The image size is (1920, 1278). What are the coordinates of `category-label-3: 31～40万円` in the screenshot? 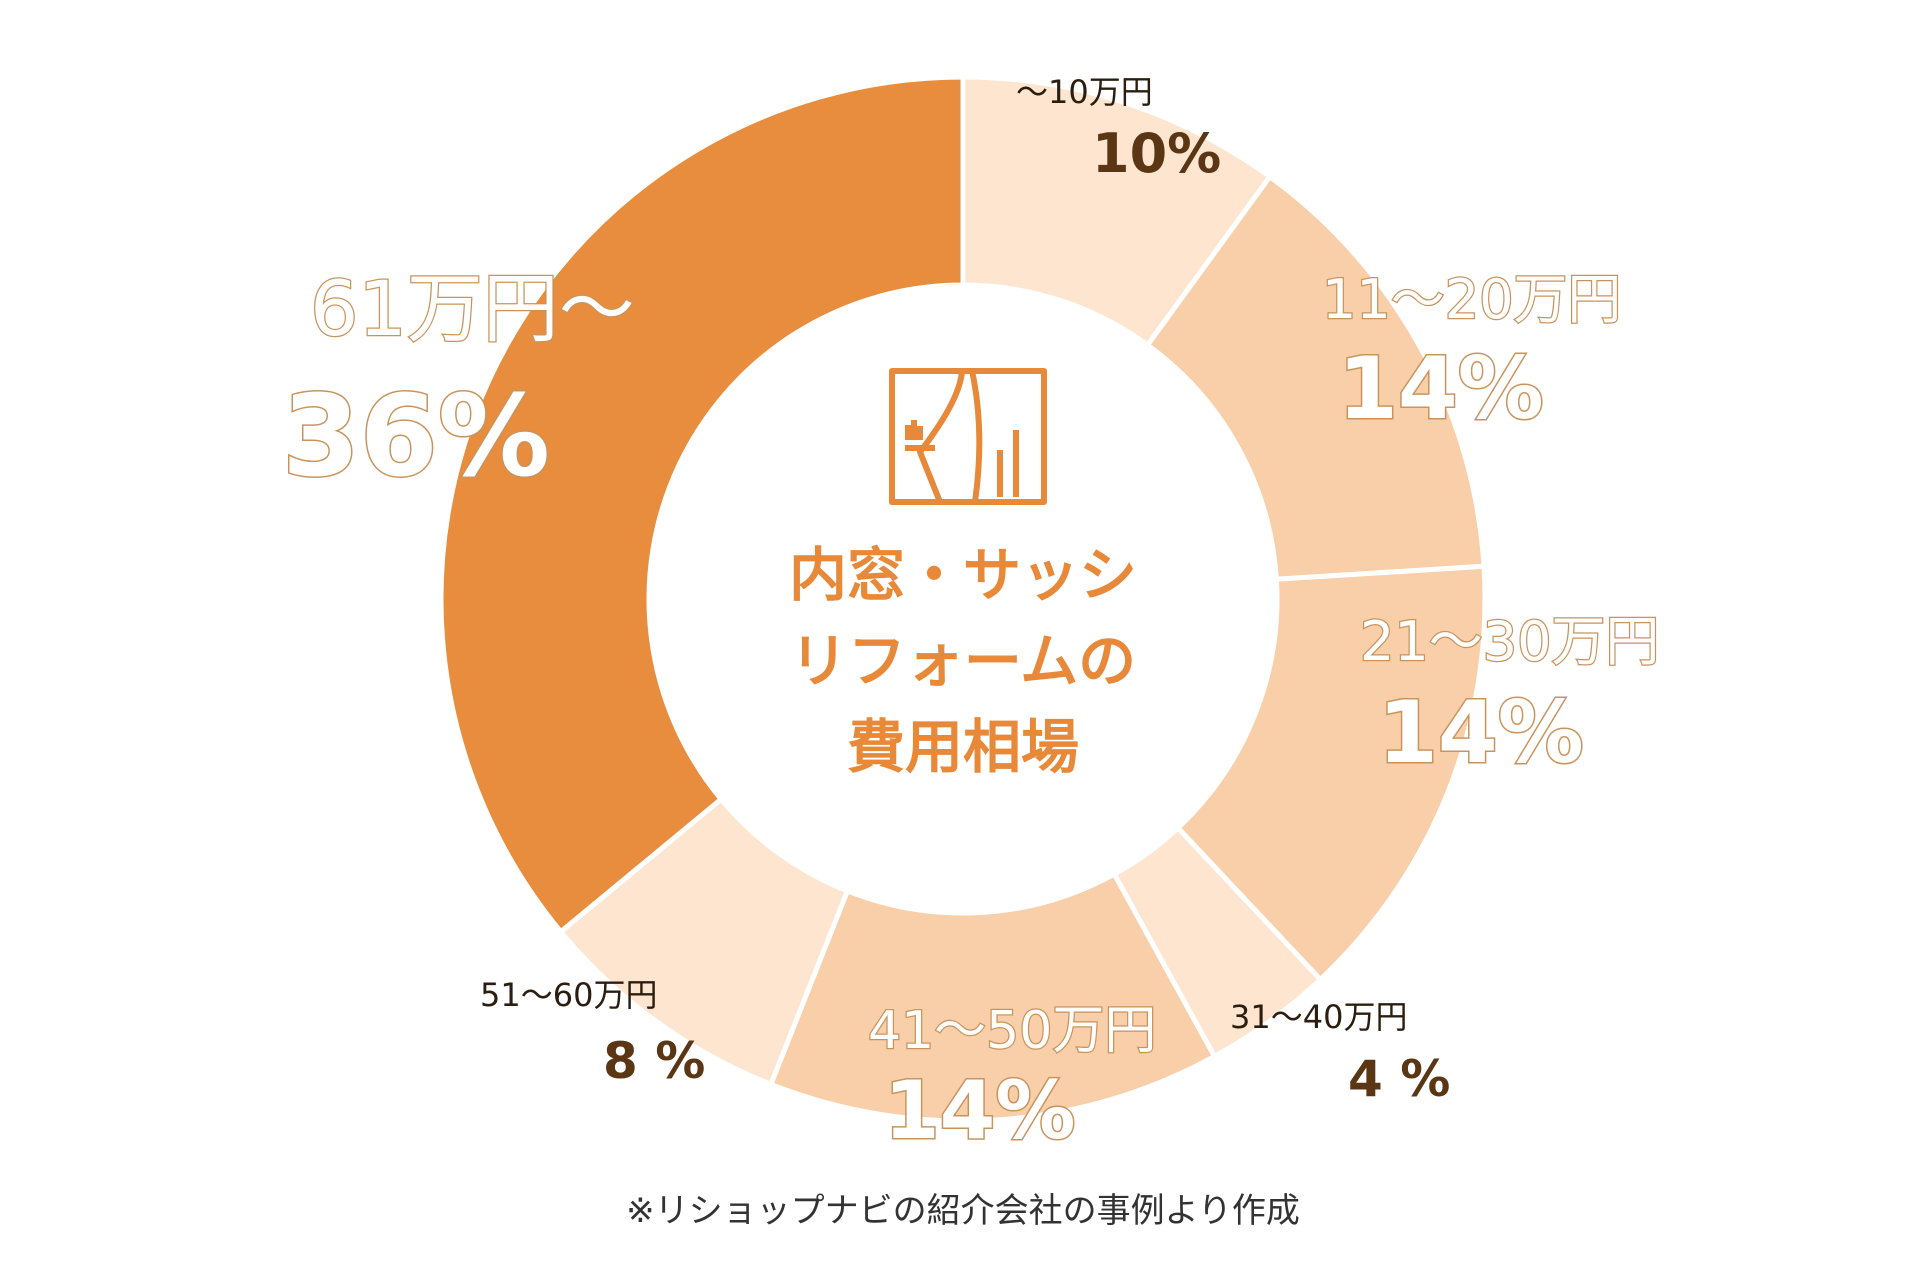 It's located at (1318, 1017).